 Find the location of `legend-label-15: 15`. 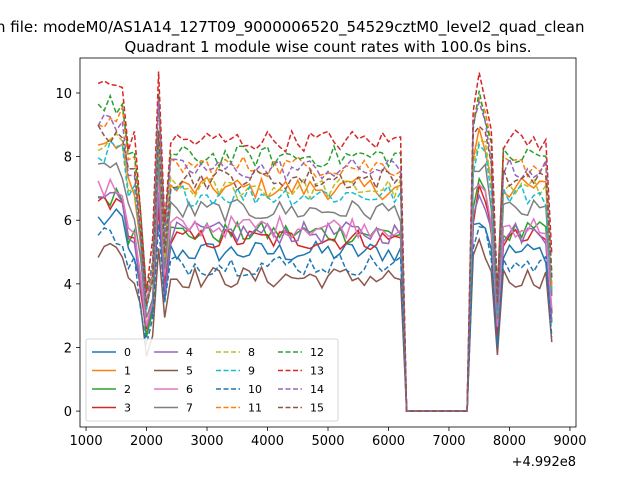

legend-label-15: 15 is located at coordinates (317, 408).